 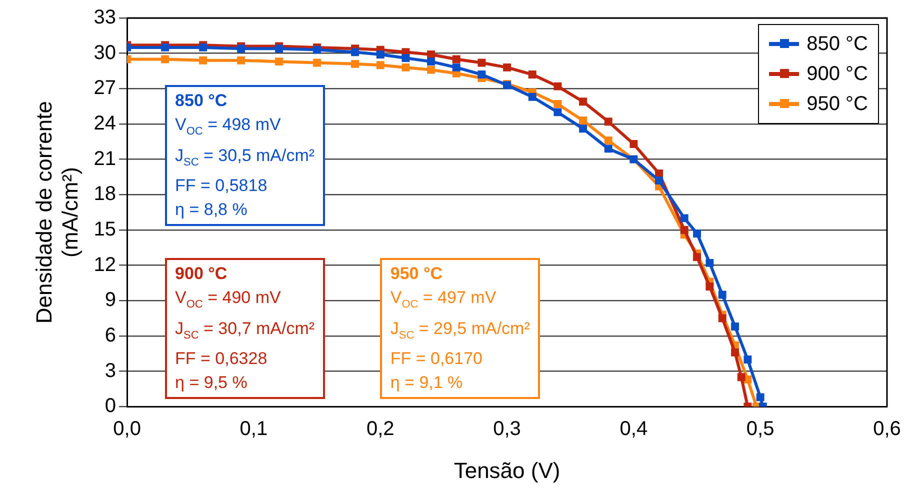 I want to click on y-tick-label: 3, so click(x=110, y=371).